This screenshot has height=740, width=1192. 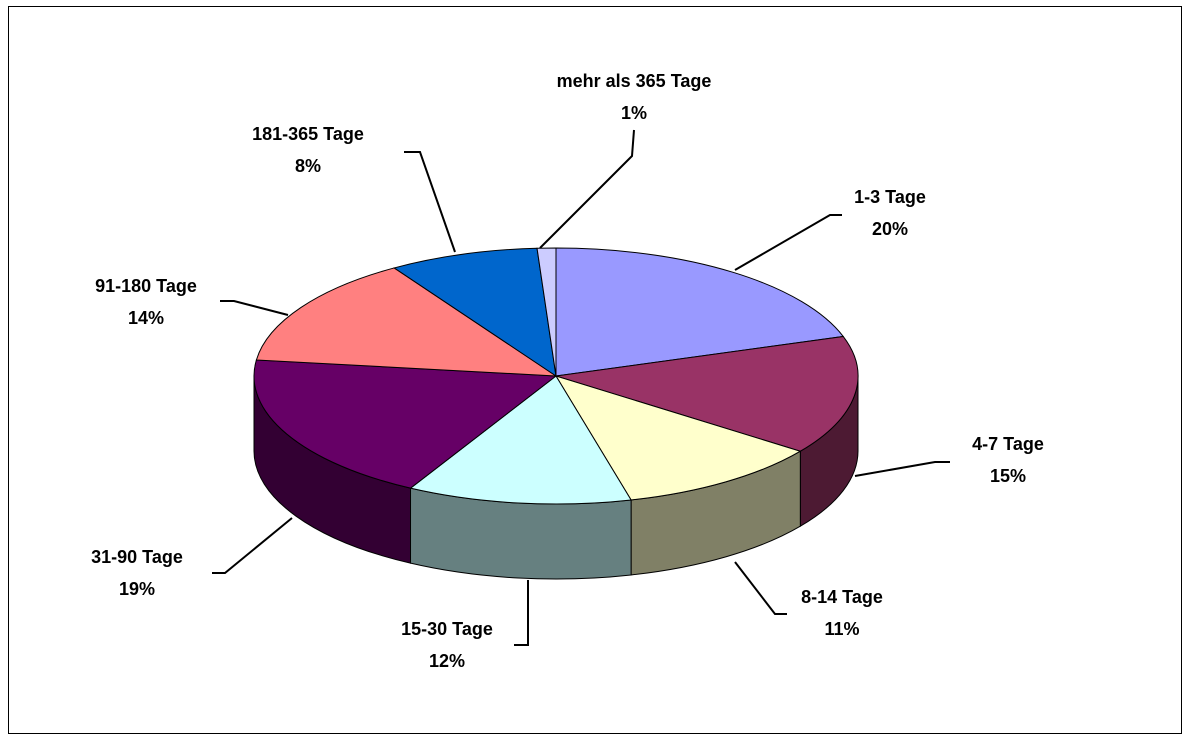 What do you see at coordinates (146, 318) in the screenshot?
I see `slice-value-label: 14%` at bounding box center [146, 318].